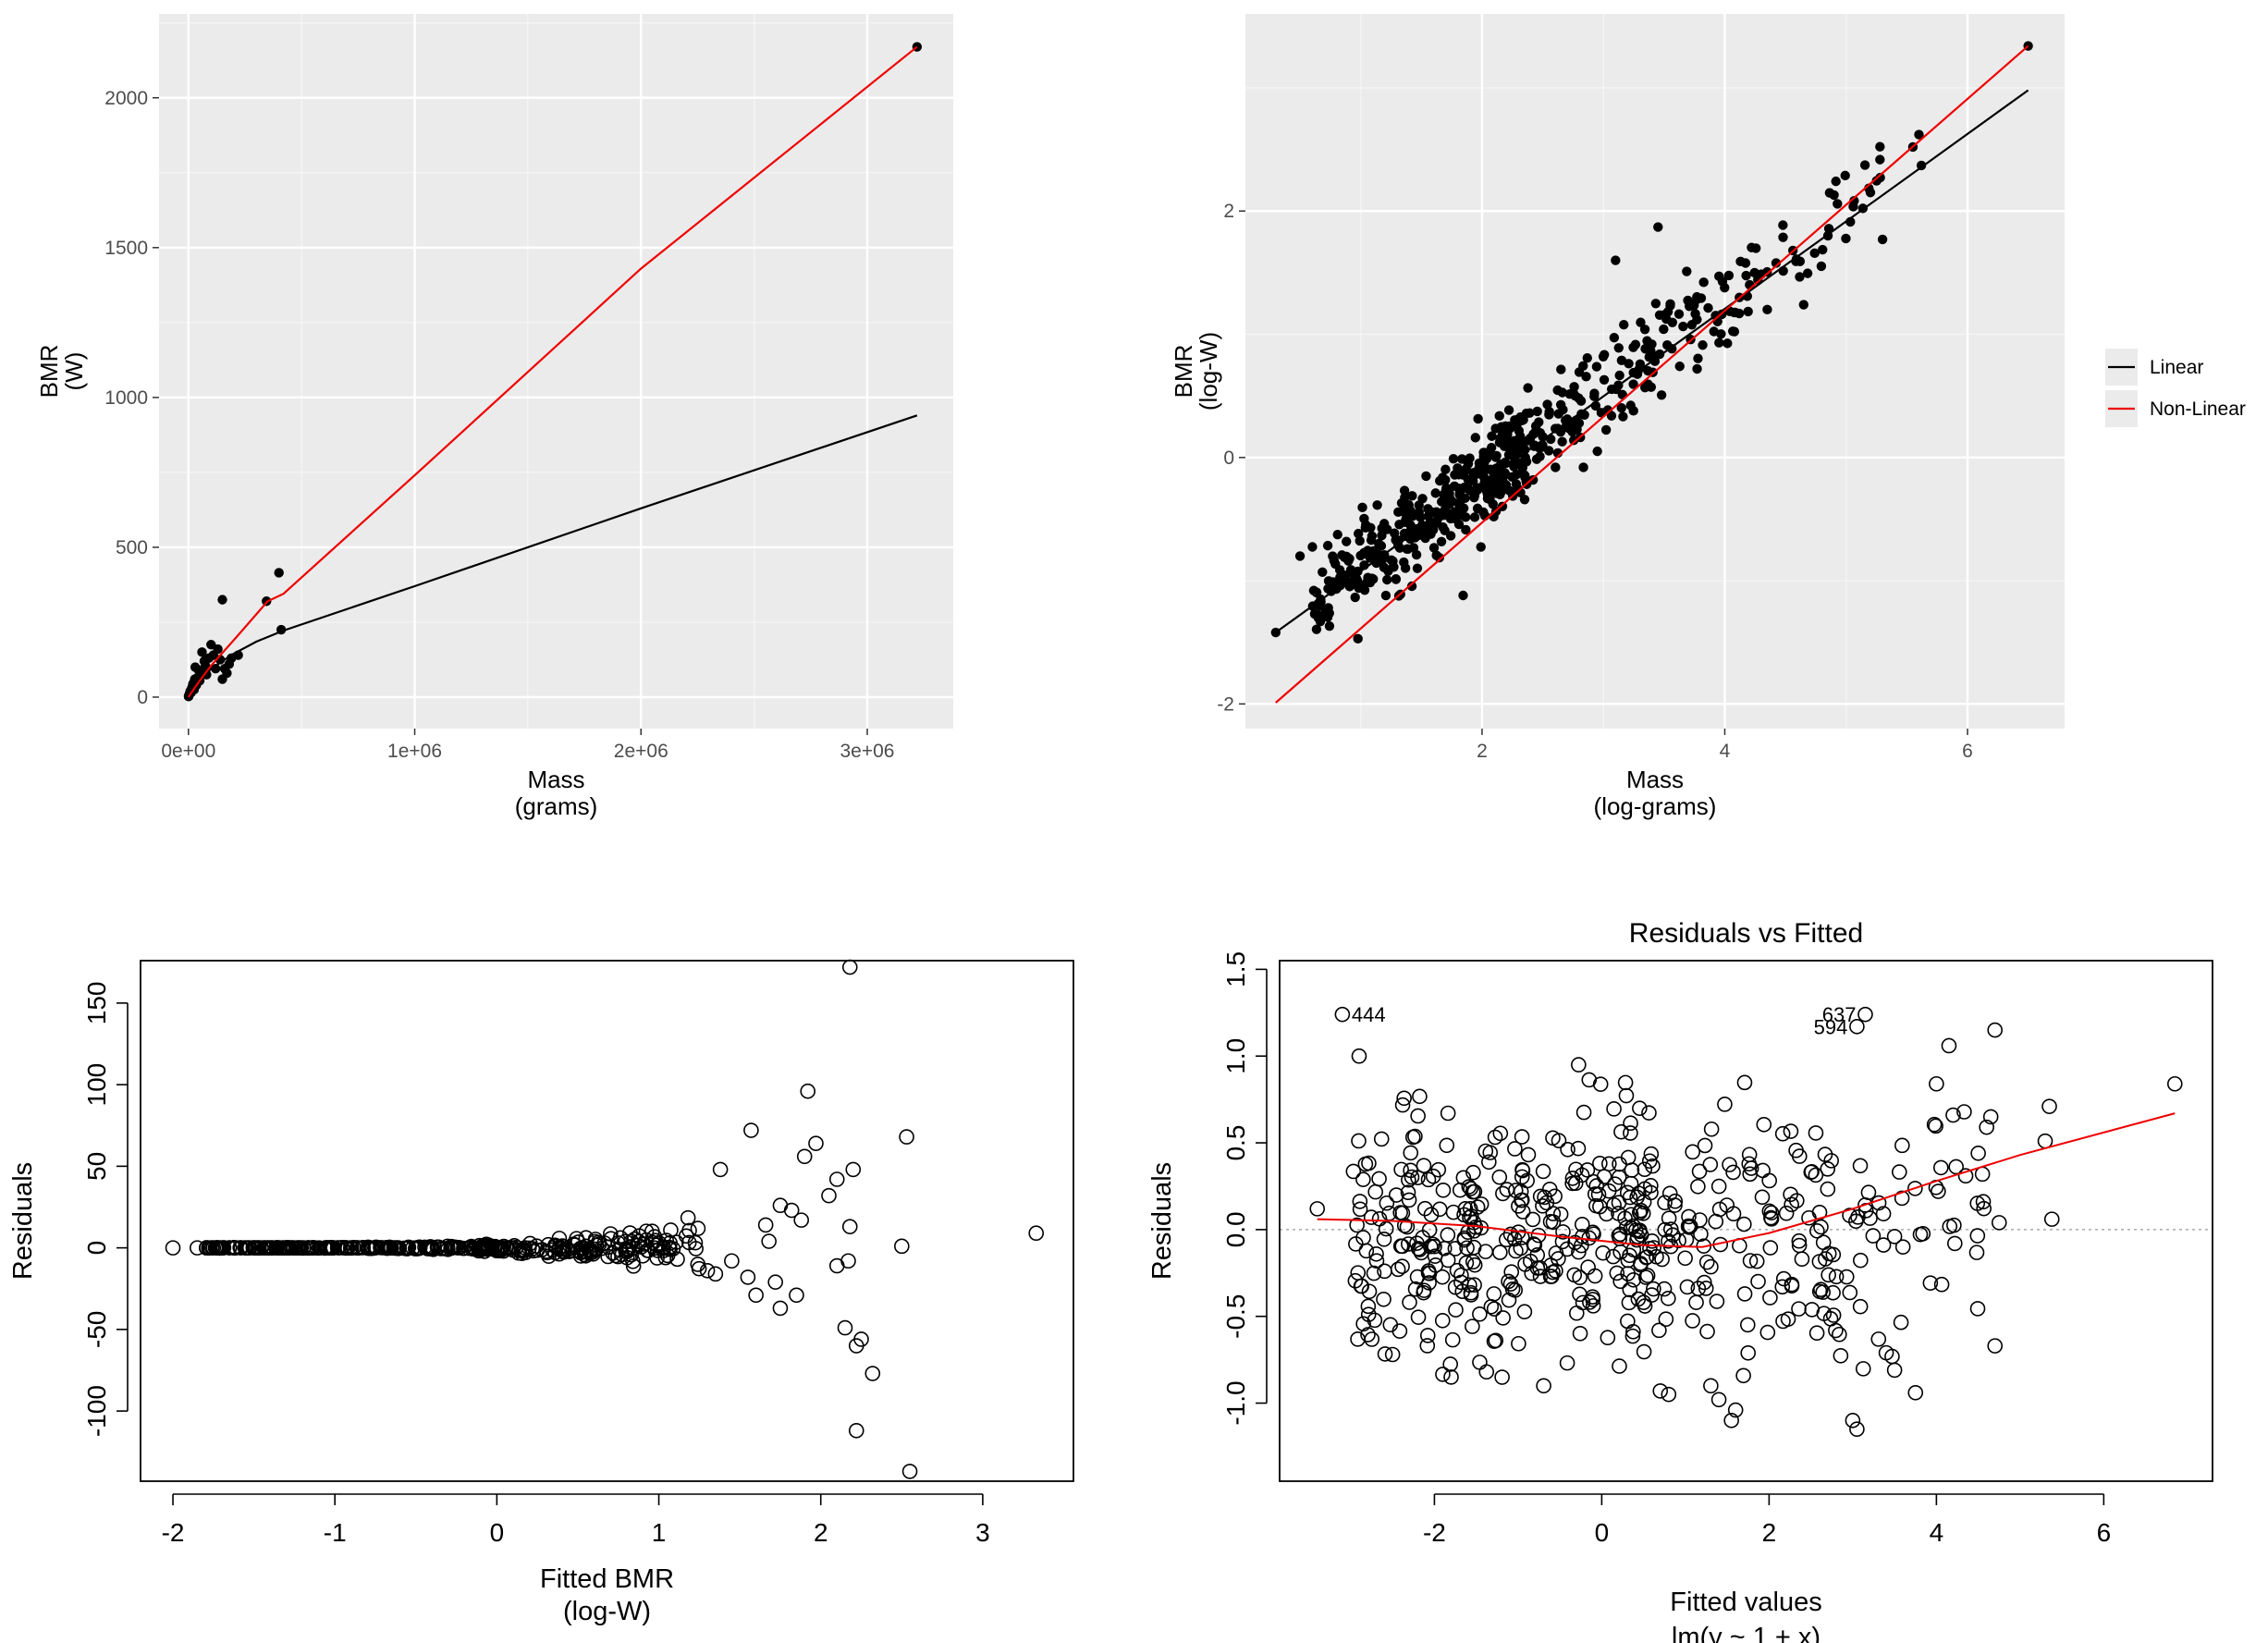  I want to click on x-axis-label: (log-W), so click(607, 1611).